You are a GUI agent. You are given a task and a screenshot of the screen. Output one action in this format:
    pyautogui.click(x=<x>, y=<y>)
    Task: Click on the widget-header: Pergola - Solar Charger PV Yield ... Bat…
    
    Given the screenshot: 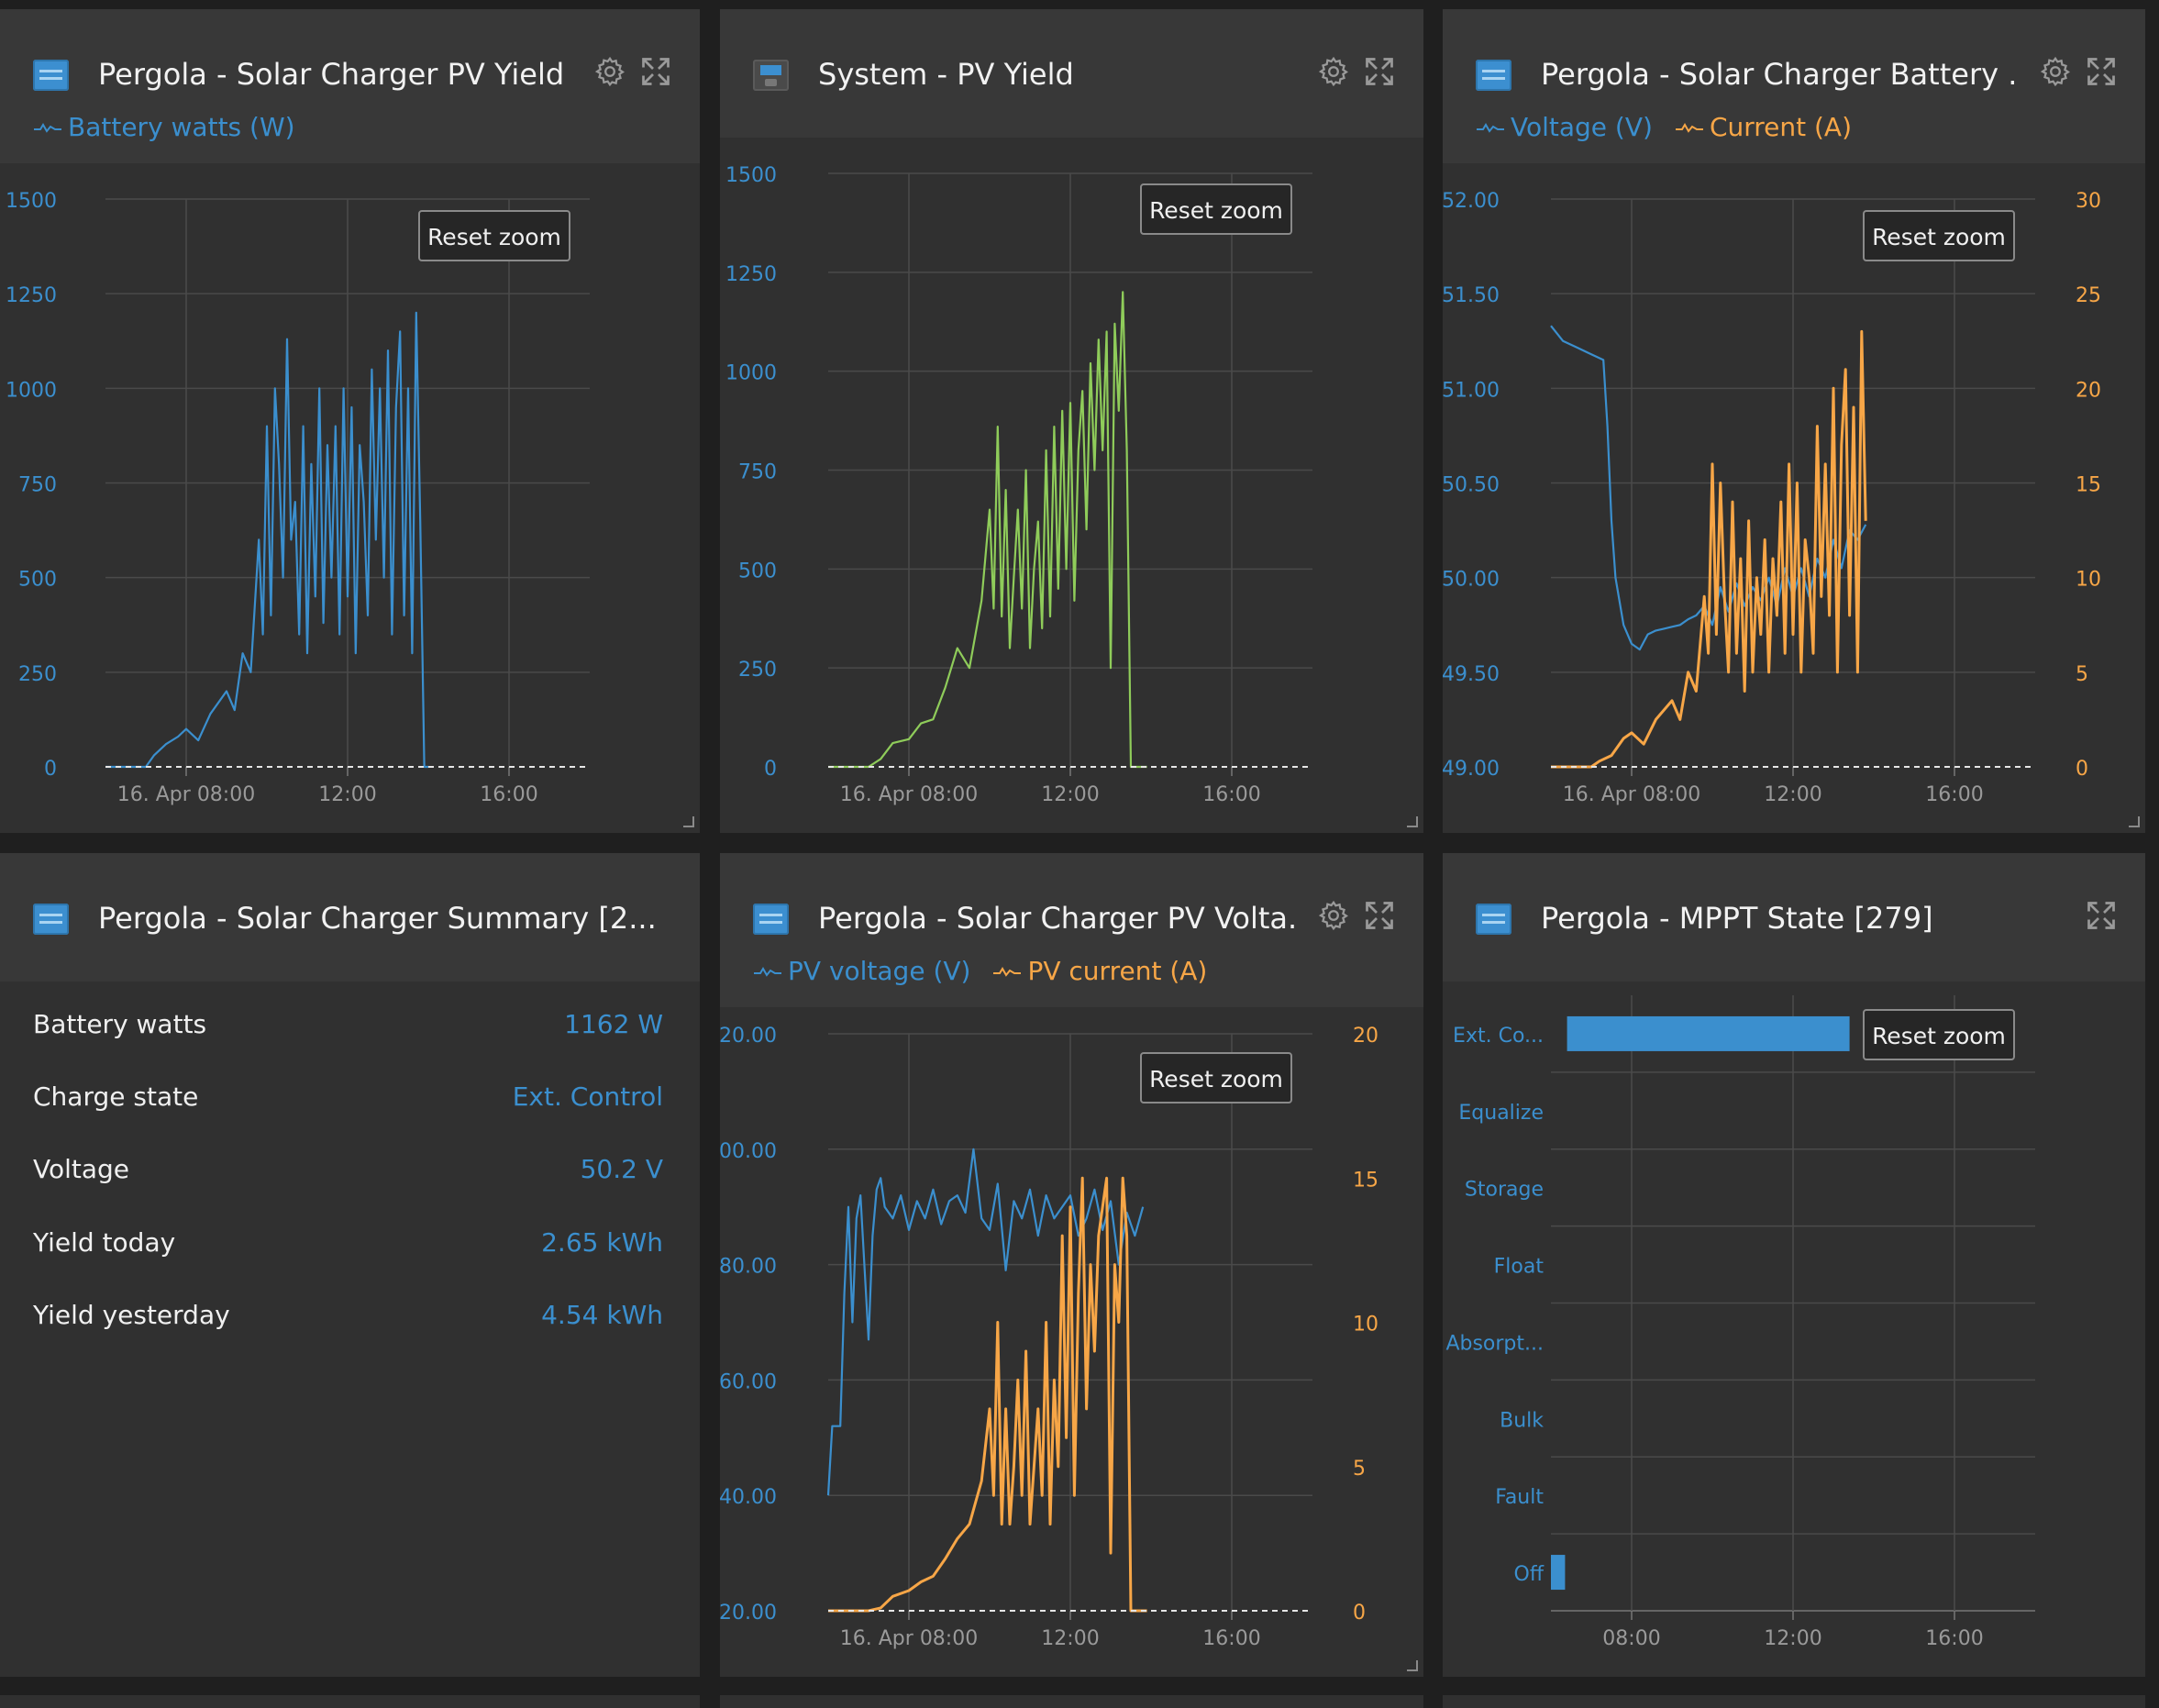 What is the action you would take?
    pyautogui.click(x=350, y=86)
    